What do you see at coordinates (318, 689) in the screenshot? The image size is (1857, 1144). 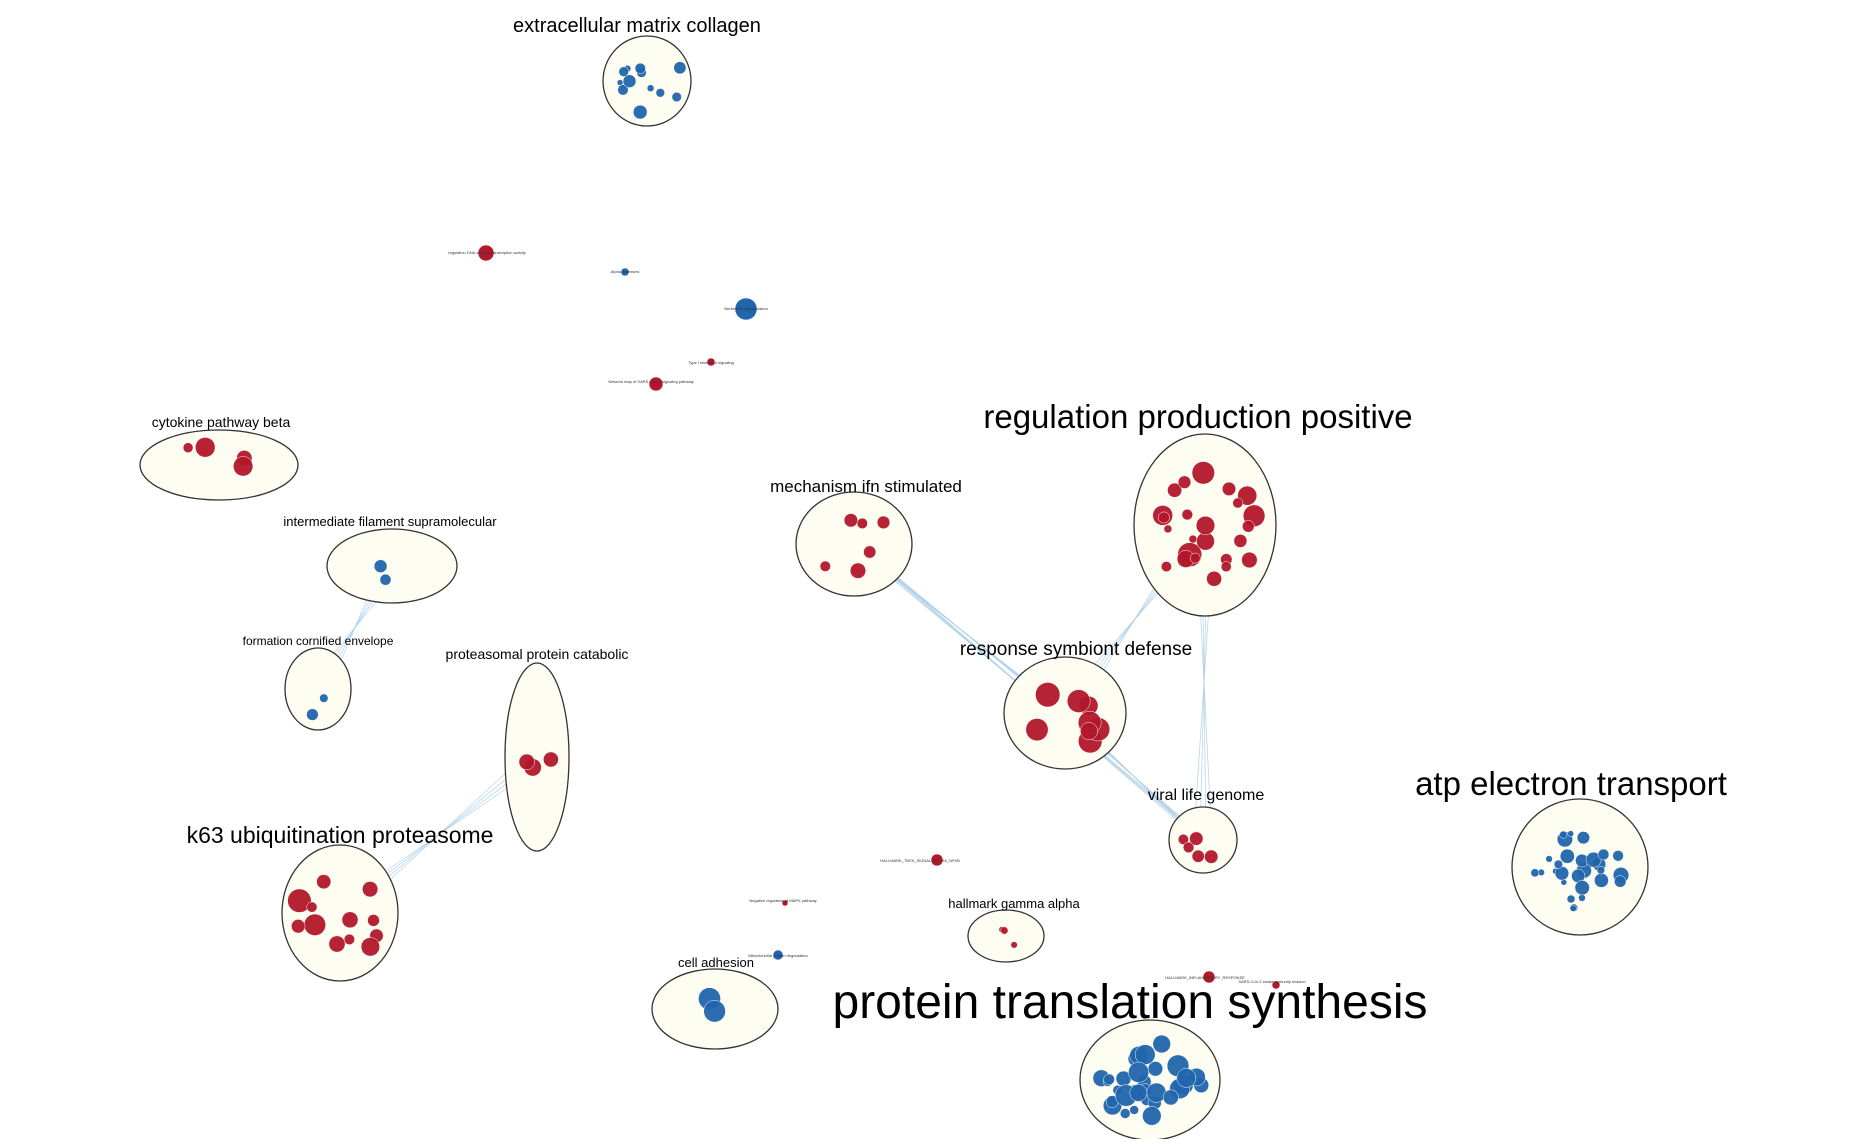 I see `cluster-ellipse-cornified` at bounding box center [318, 689].